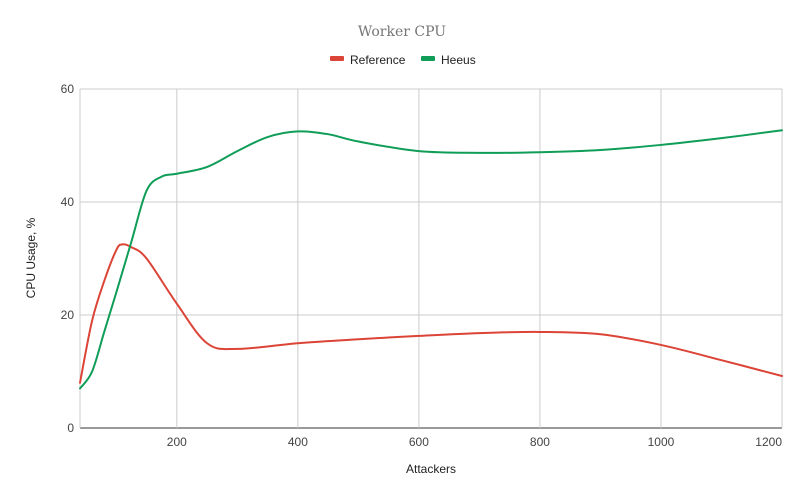  I want to click on legend-swatch-reference, so click(337, 58).